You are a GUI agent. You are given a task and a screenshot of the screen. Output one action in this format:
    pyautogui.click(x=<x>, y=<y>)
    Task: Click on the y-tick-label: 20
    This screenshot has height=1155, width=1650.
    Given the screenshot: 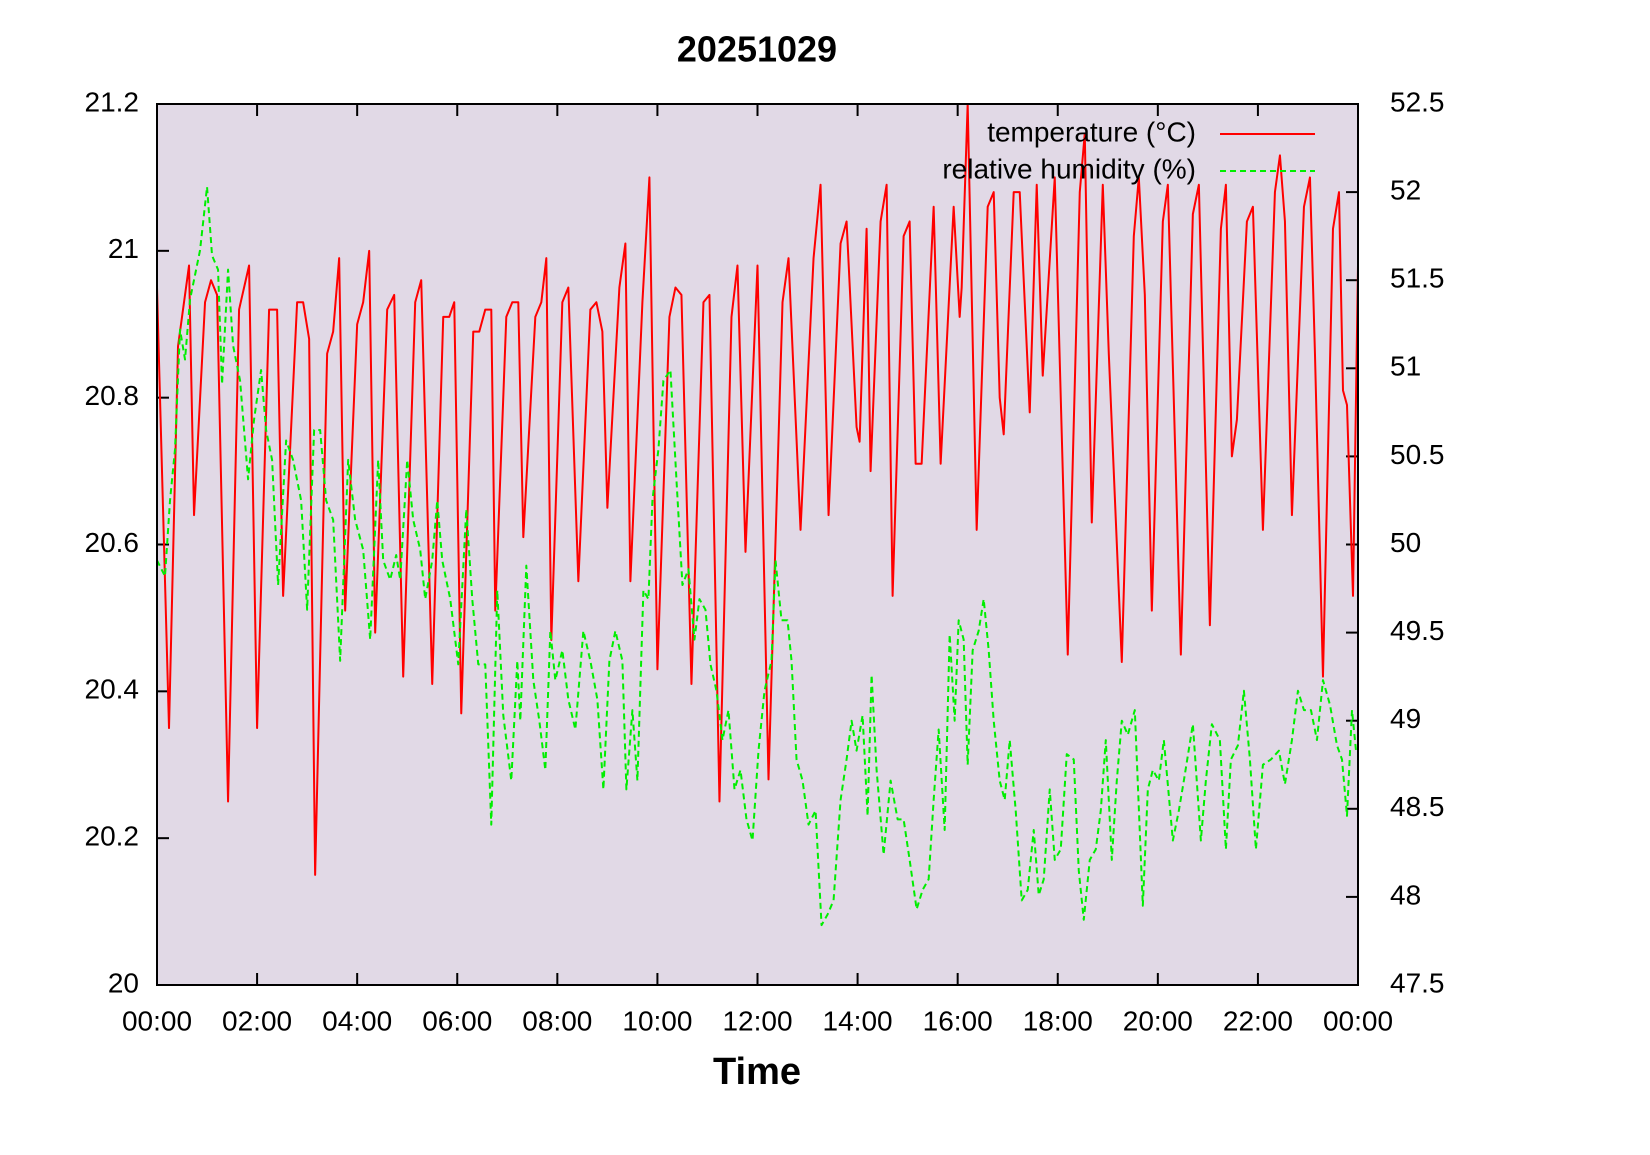 What is the action you would take?
    pyautogui.click(x=123, y=982)
    